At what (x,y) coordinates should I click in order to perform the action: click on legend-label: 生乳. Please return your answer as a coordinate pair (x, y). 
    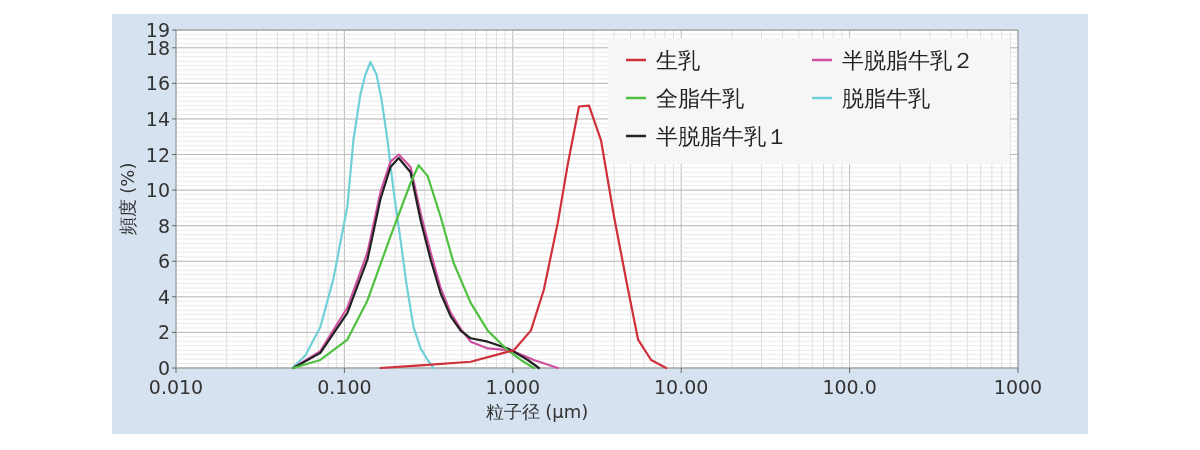
    Looking at the image, I should click on (678, 60).